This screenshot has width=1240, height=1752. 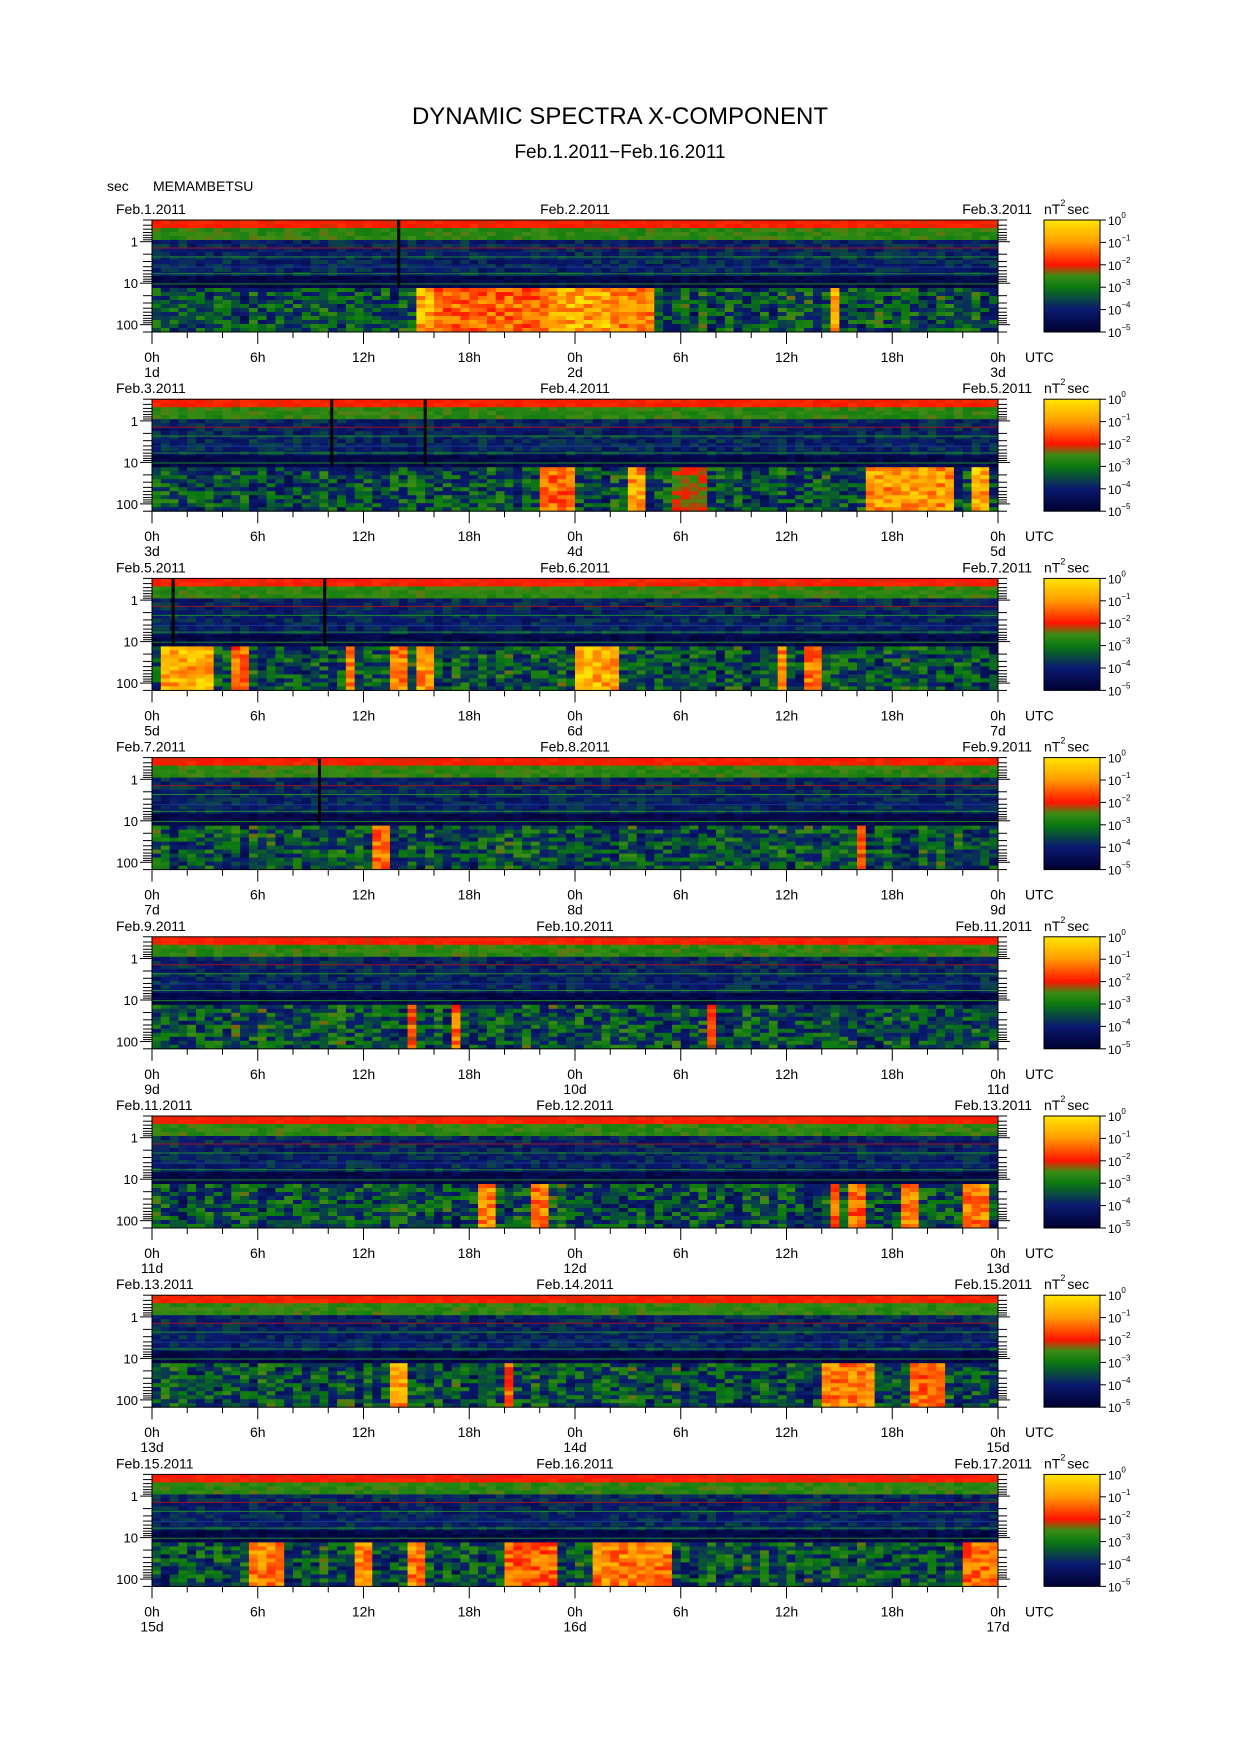 What do you see at coordinates (1119, 286) in the screenshot?
I see `colorbar-tick-label: 10−3` at bounding box center [1119, 286].